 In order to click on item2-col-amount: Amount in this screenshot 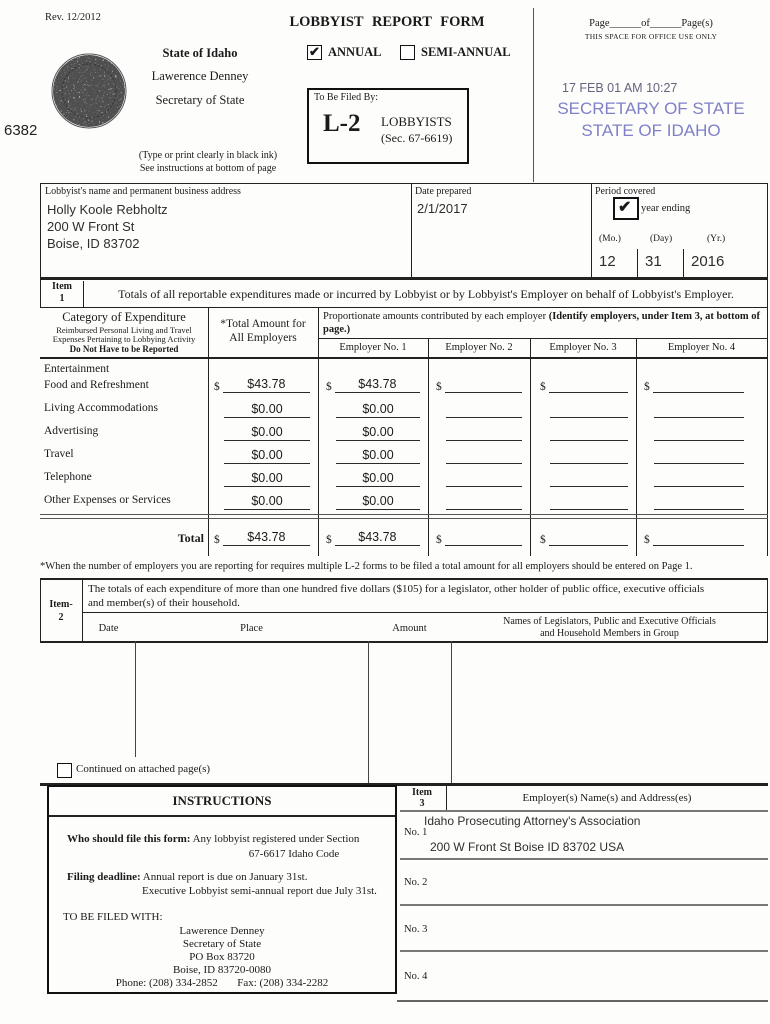, I will do `click(409, 628)`.